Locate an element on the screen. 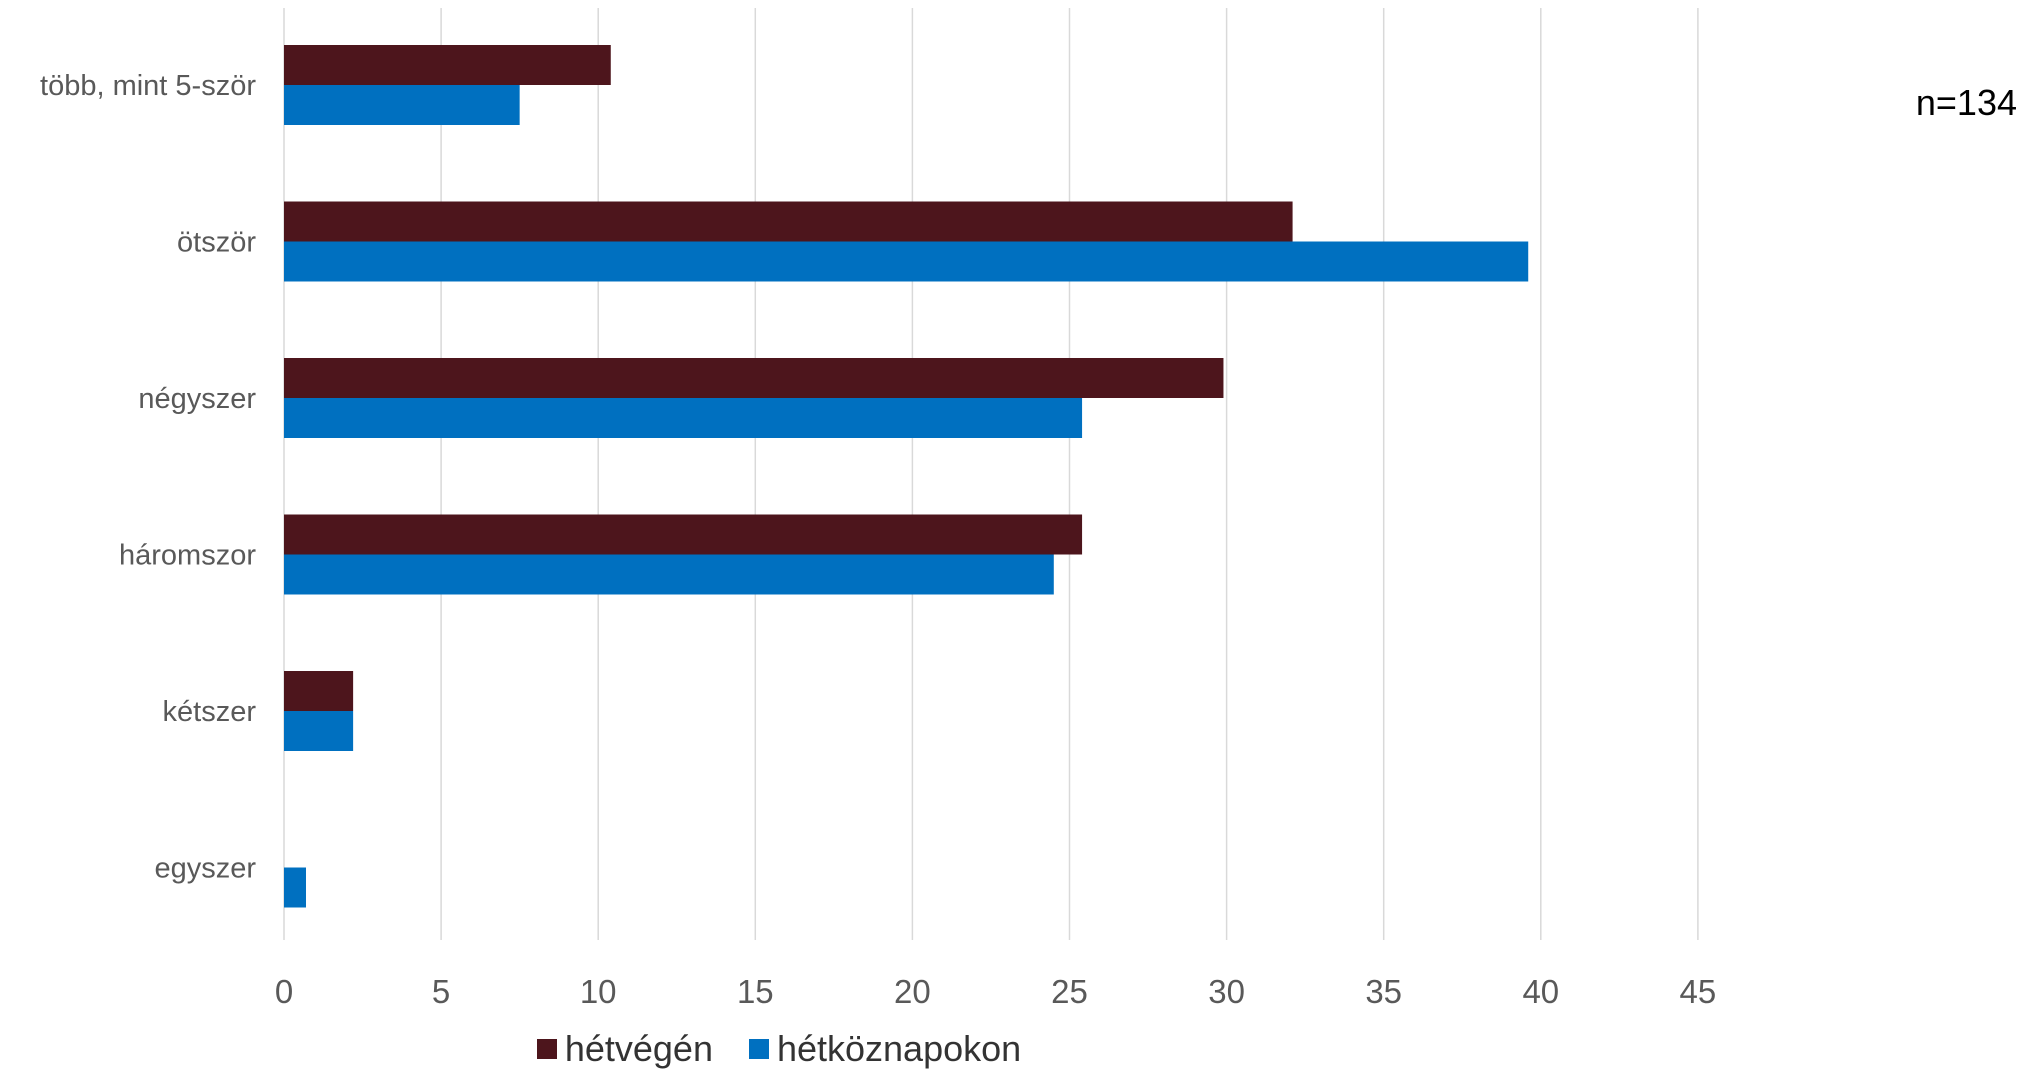 This screenshot has height=1071, width=2039. x-tick-label: 20 is located at coordinates (912, 991).